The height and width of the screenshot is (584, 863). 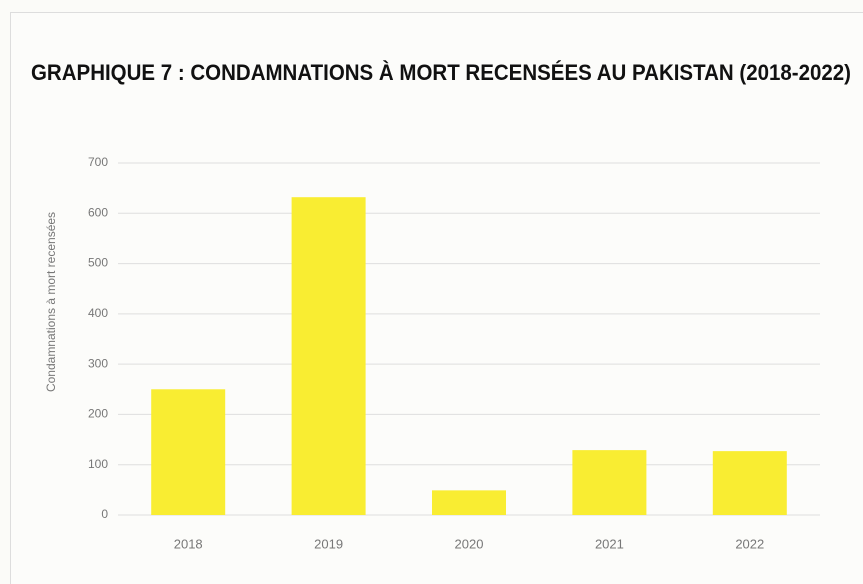 I want to click on y-tick-label: 0, so click(x=104, y=514).